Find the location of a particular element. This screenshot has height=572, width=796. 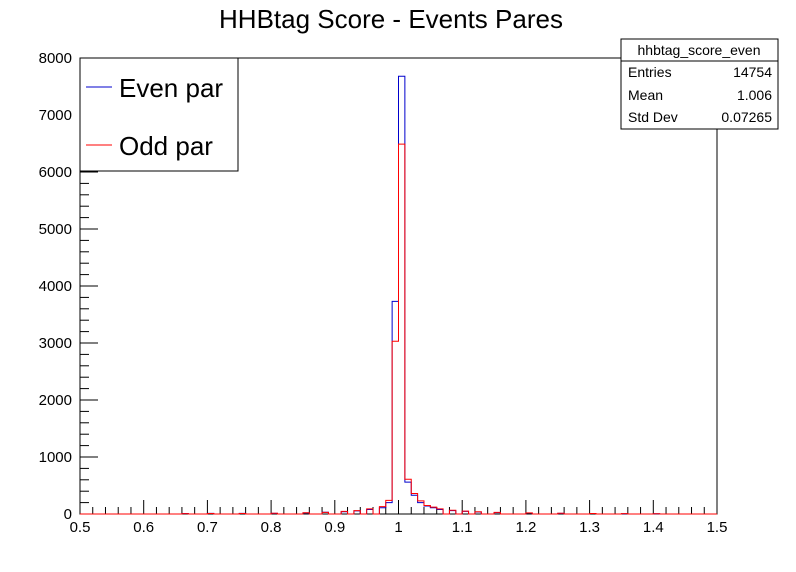

y-tick-label: 0 is located at coordinates (68, 514).